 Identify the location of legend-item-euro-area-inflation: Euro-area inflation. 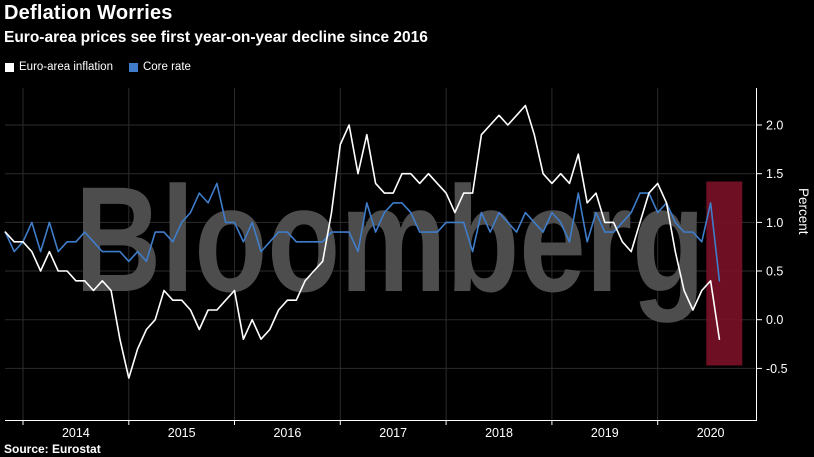
(59, 67).